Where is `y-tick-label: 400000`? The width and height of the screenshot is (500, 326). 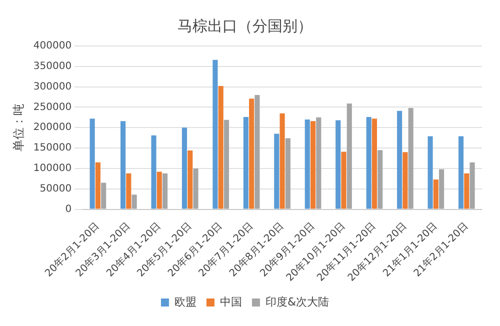
y-tick-label: 400000 is located at coordinates (52, 46).